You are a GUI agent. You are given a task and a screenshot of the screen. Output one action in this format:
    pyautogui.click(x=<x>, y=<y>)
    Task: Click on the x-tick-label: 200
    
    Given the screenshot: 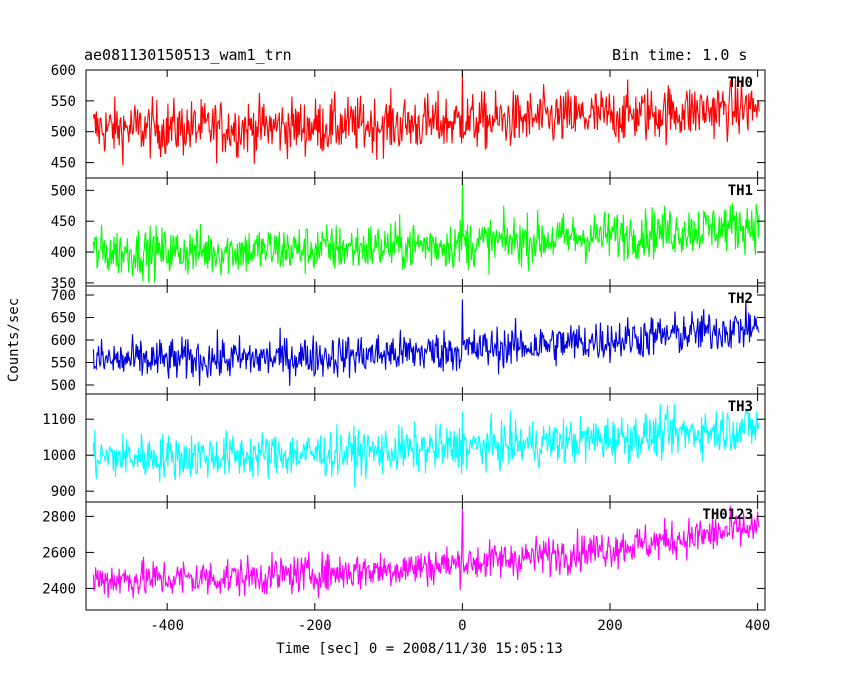 What is the action you would take?
    pyautogui.click(x=609, y=626)
    